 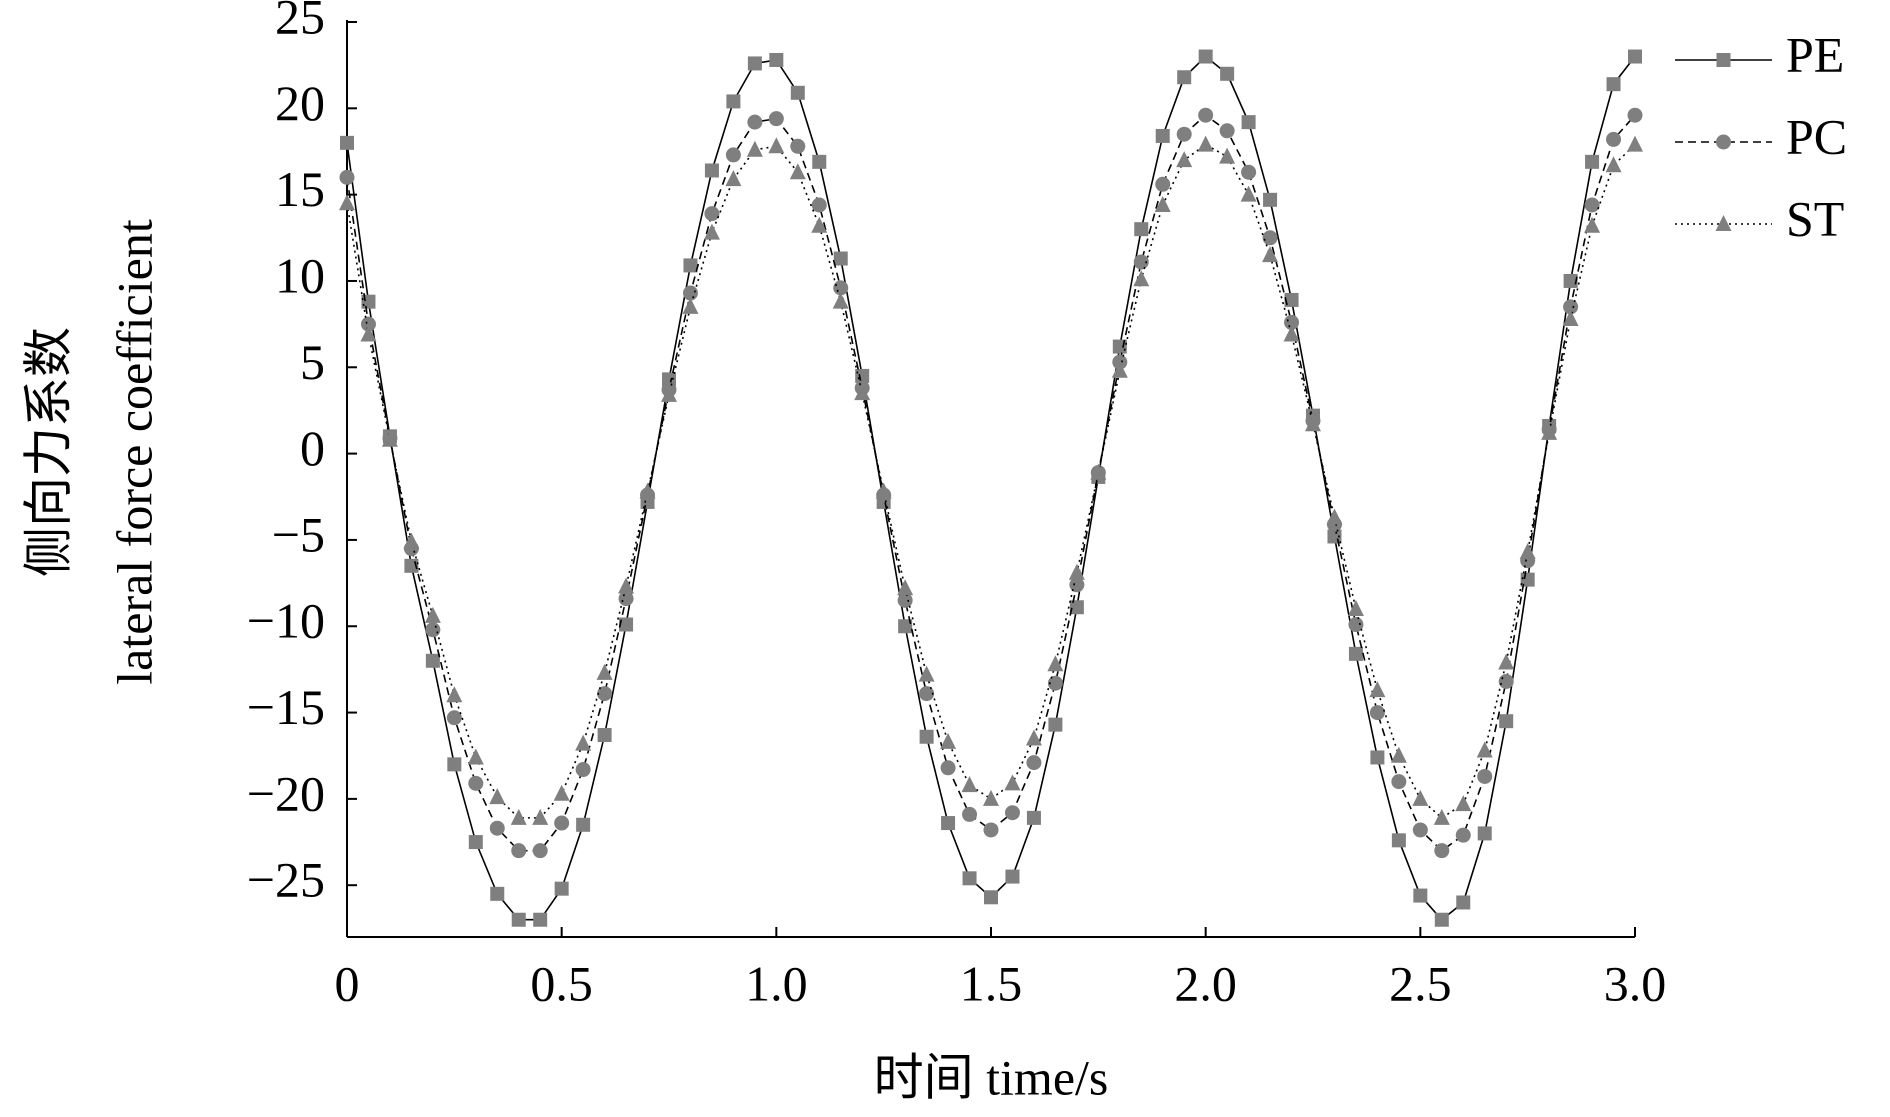 I want to click on y-tick-label: −10, so click(x=286, y=621).